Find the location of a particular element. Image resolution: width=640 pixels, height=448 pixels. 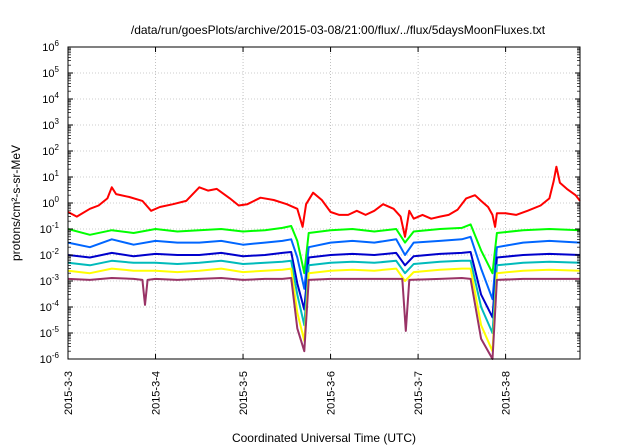

x-tick-label: 2015-3-4 is located at coordinates (157, 393).